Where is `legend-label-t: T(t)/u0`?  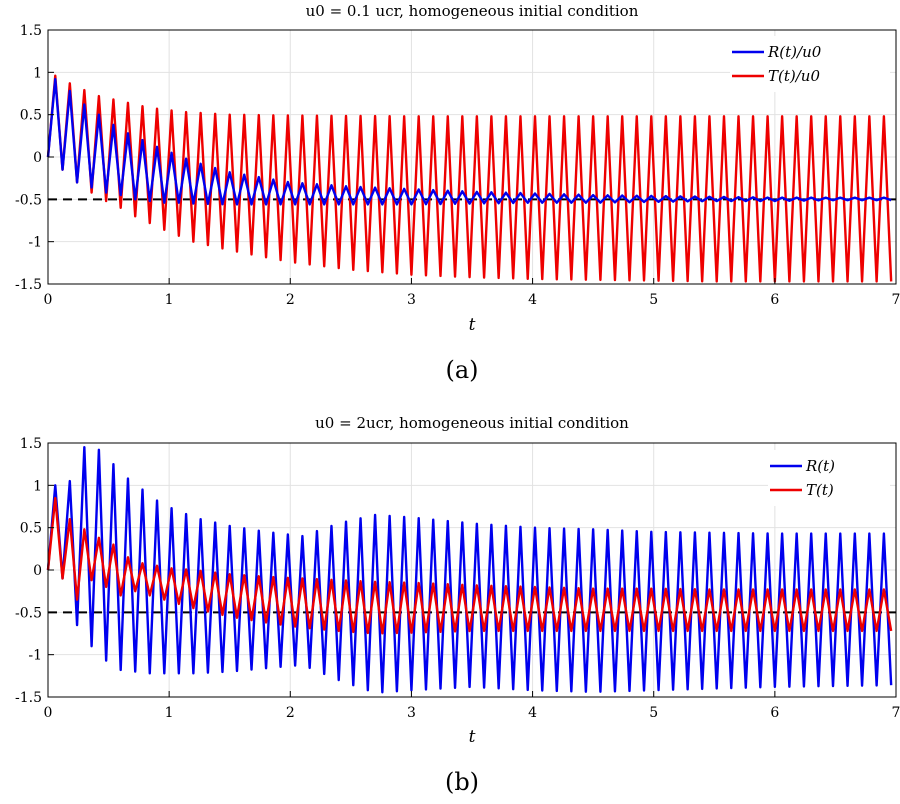
legend-label-t: T(t)/u0 is located at coordinates (794, 76).